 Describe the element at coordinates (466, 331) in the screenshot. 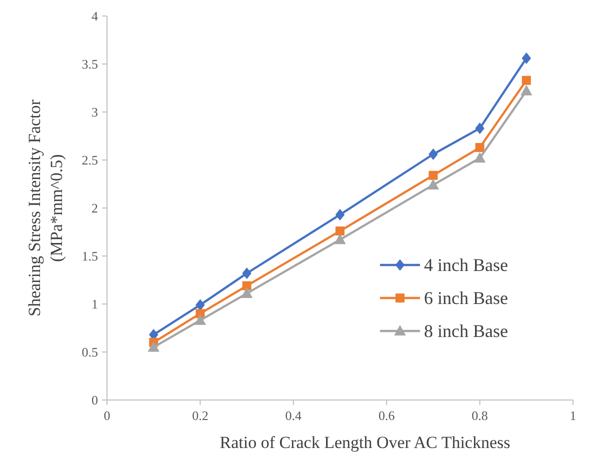

I see `legend-label: 8 inch Base` at that location.